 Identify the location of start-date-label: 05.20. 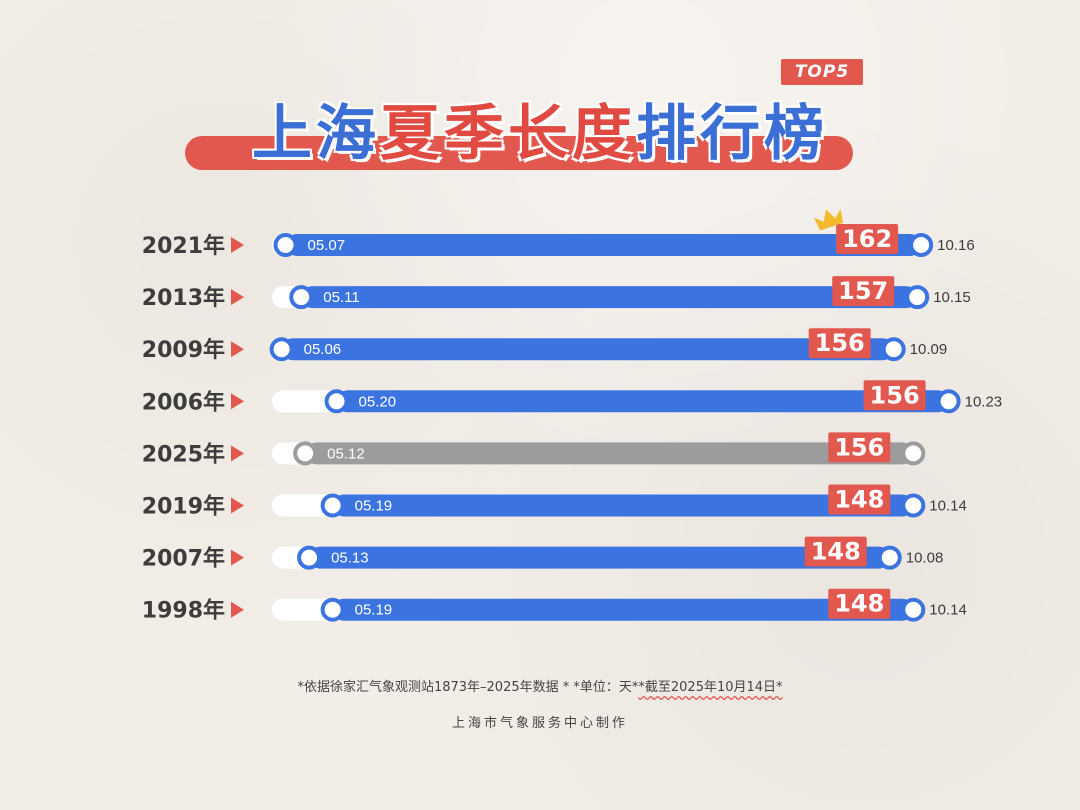
(378, 401).